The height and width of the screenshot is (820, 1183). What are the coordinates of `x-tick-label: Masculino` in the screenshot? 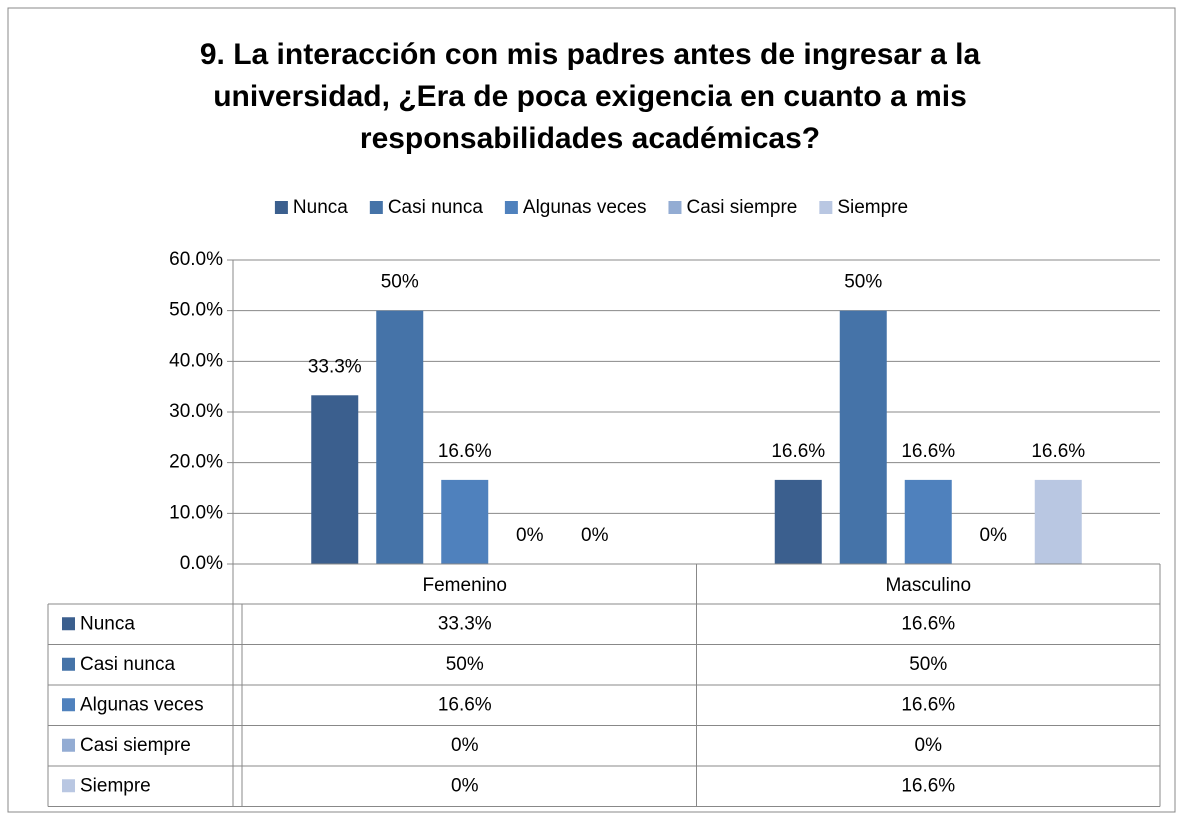 It's located at (928, 585).